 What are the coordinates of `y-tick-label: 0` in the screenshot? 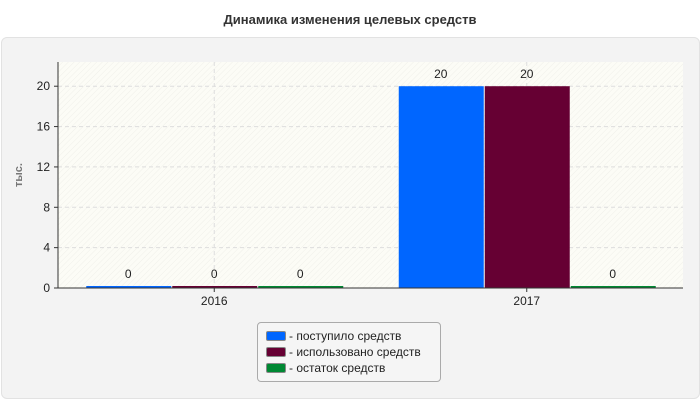 It's located at (46, 288).